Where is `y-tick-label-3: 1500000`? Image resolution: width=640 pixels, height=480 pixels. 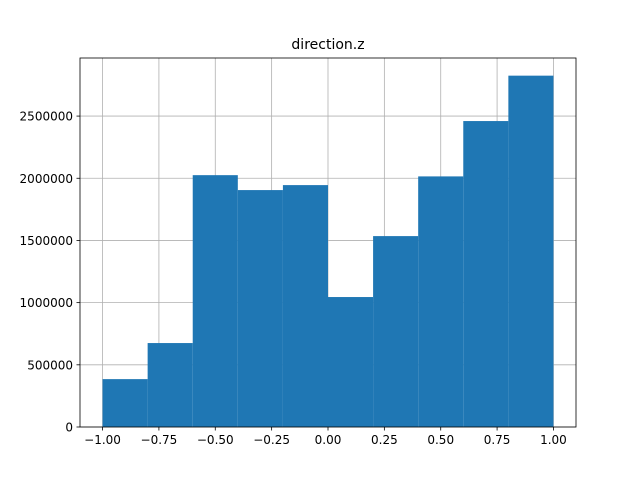
y-tick-label-3: 1500000 is located at coordinates (46, 241).